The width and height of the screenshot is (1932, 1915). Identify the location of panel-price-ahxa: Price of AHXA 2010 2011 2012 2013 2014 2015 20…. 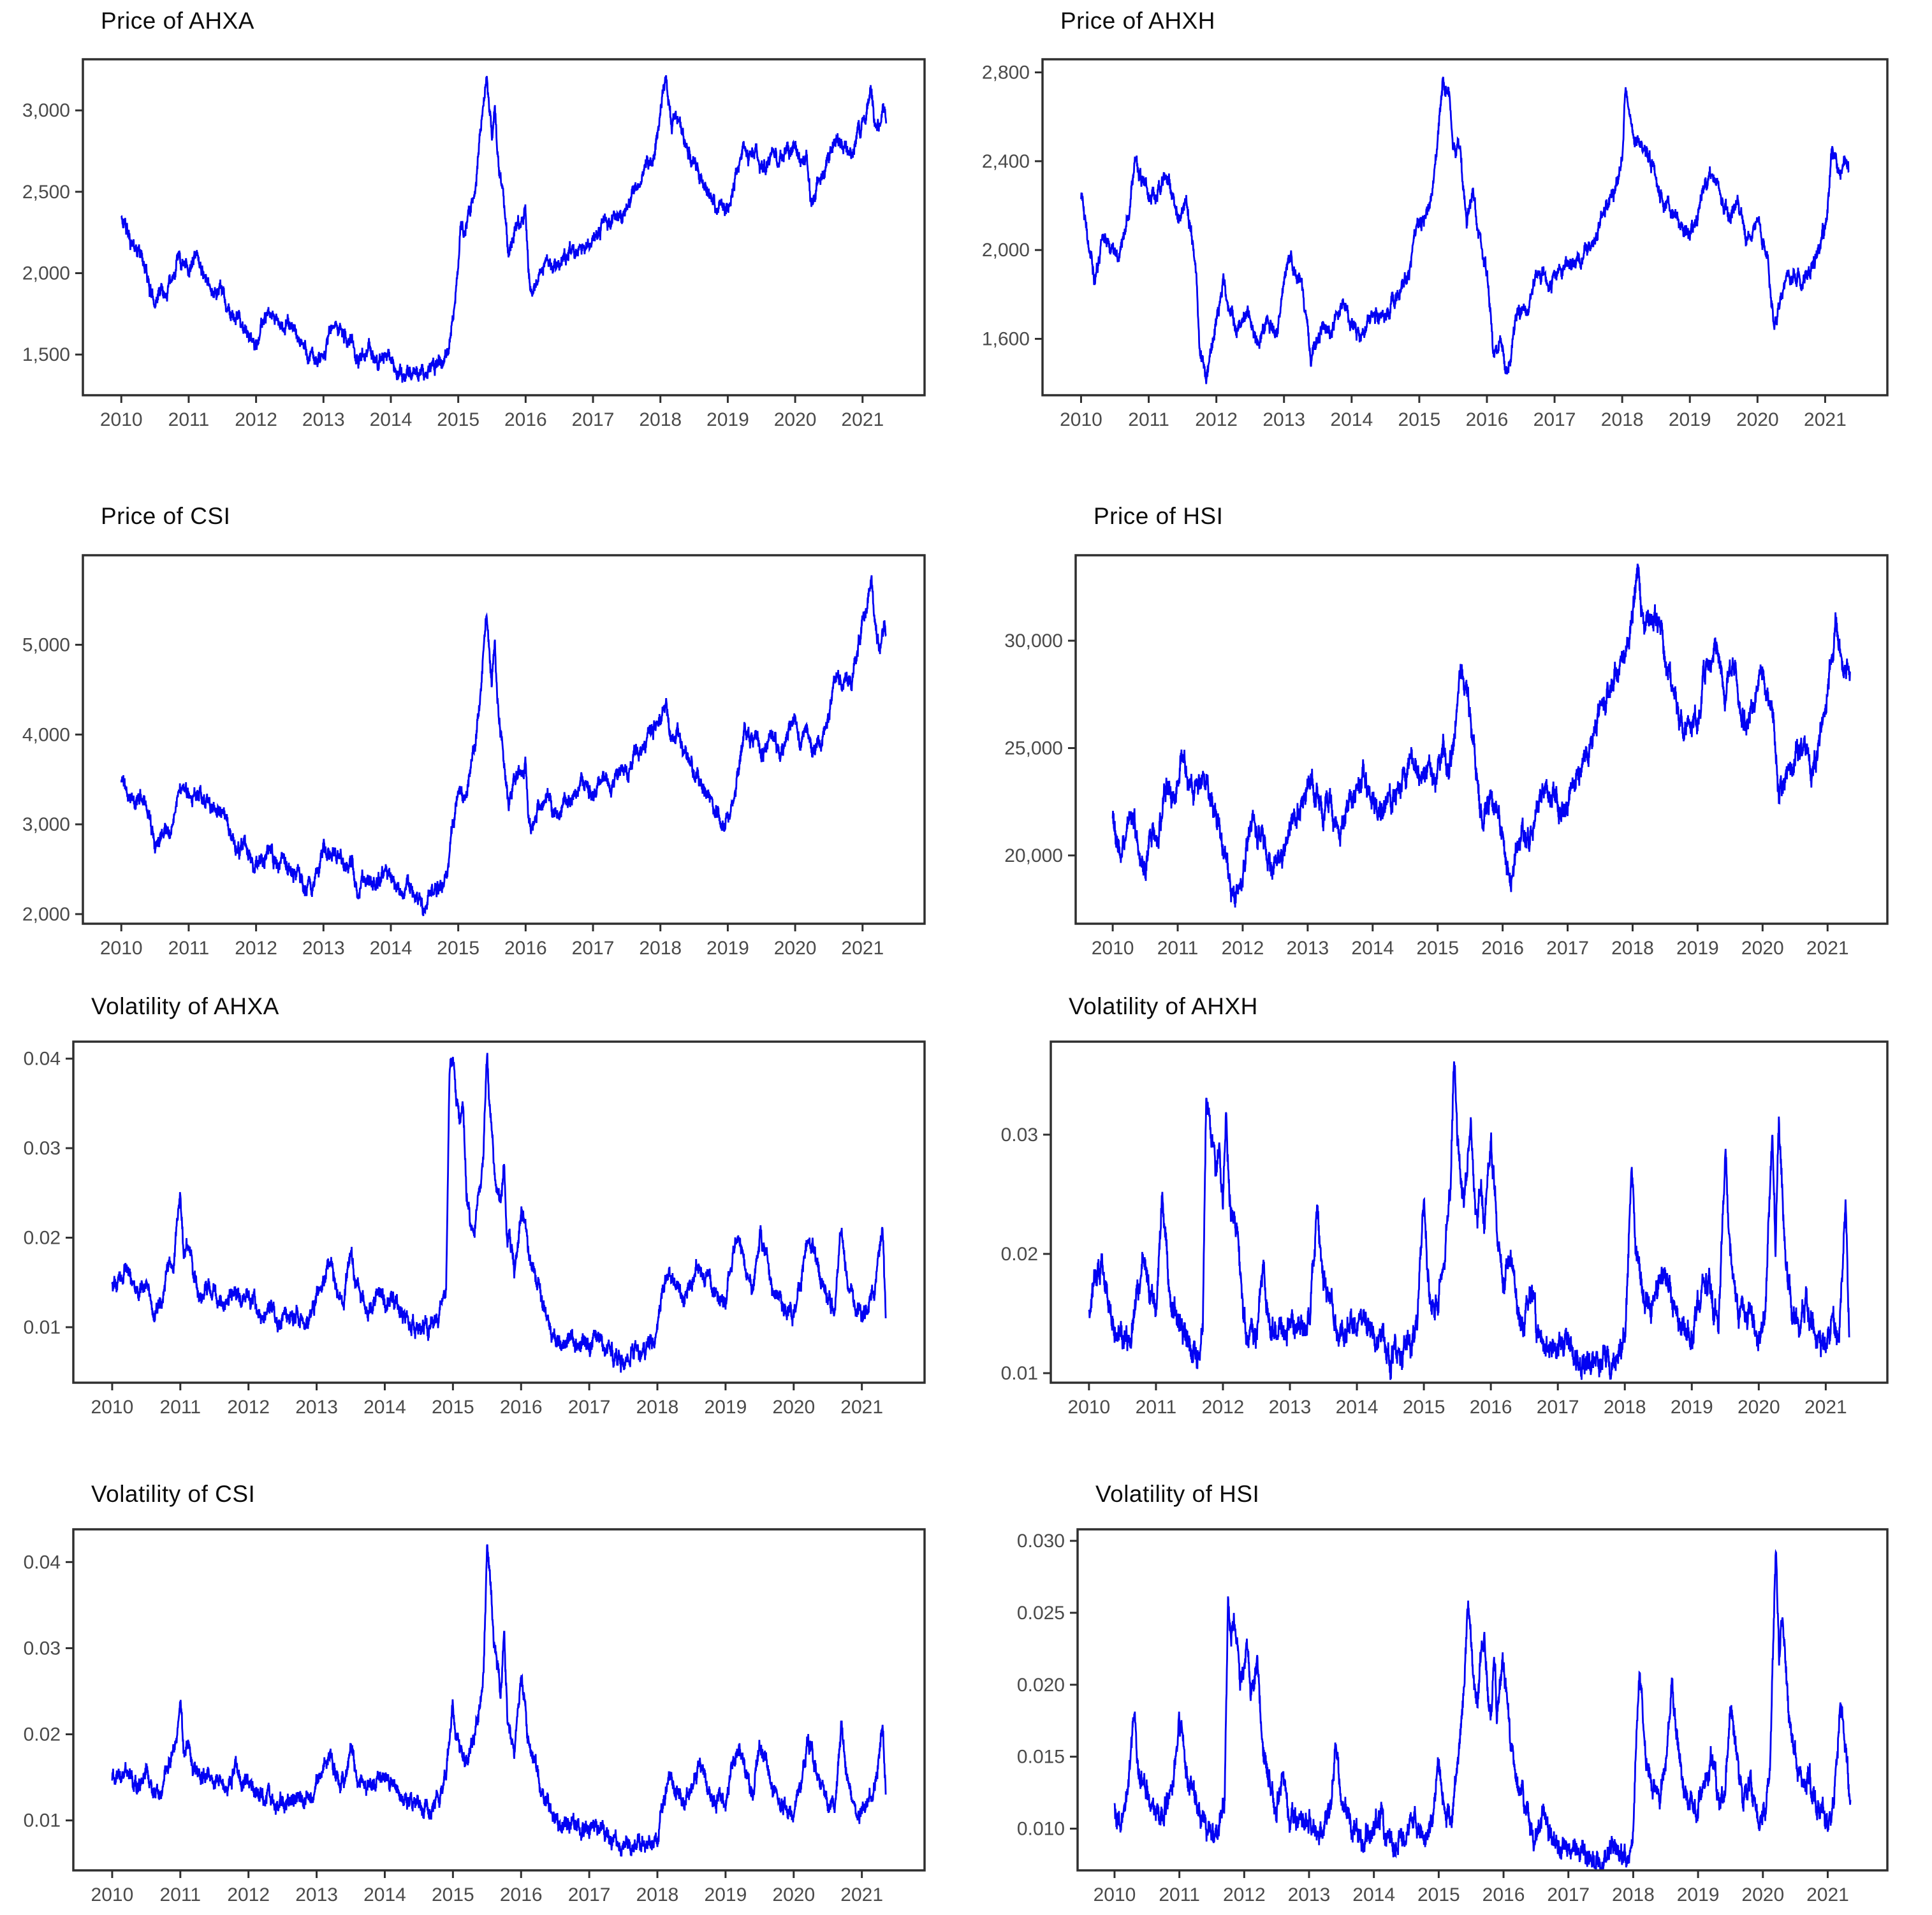
(483, 239).